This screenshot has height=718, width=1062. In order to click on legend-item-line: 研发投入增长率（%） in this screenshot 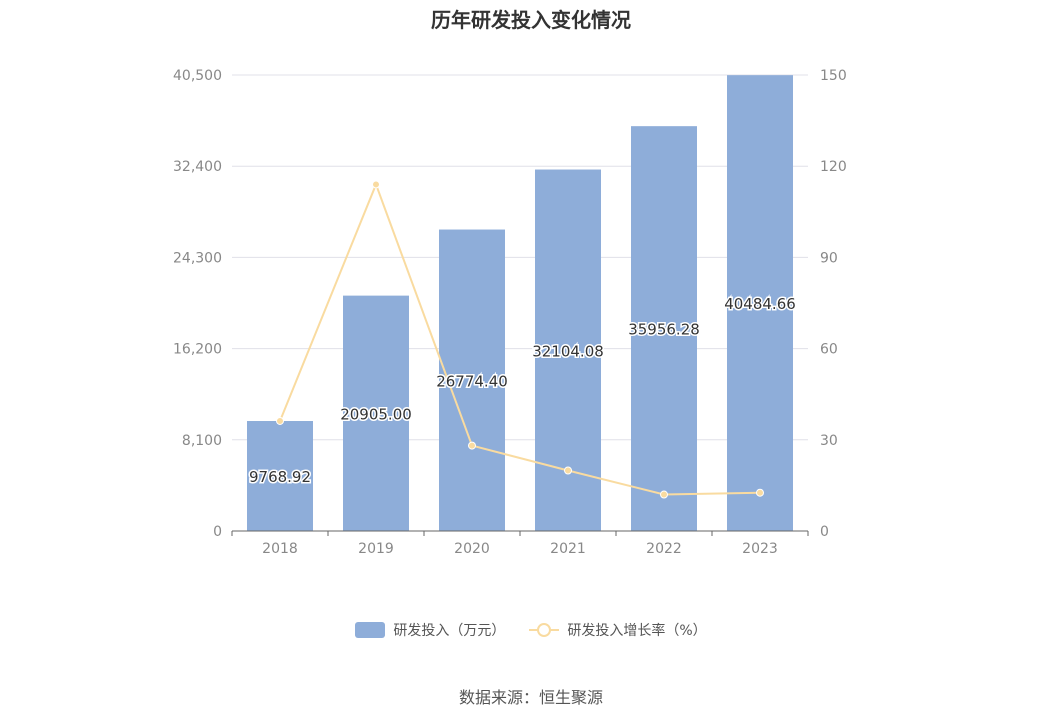, I will do `click(618, 630)`.